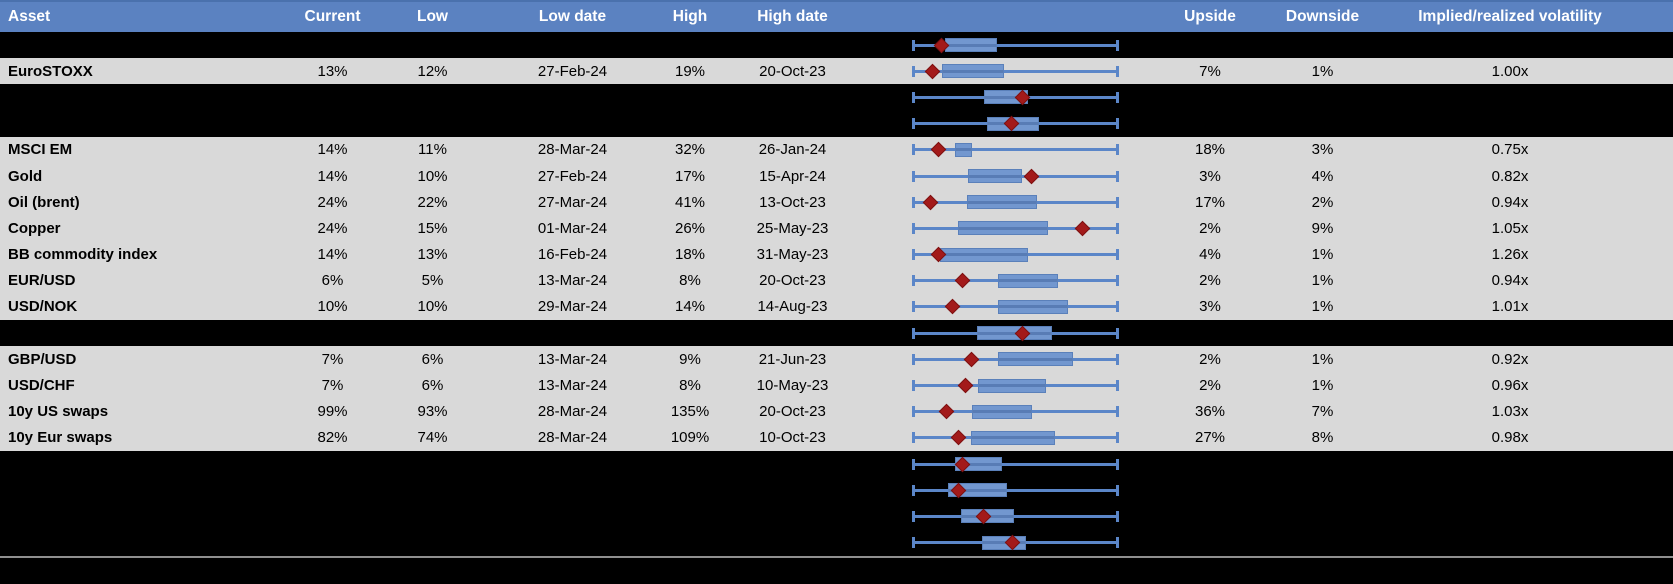 The image size is (1673, 584). Describe the element at coordinates (1510, 176) in the screenshot. I see `cell-ivrv: 0.82x` at that location.